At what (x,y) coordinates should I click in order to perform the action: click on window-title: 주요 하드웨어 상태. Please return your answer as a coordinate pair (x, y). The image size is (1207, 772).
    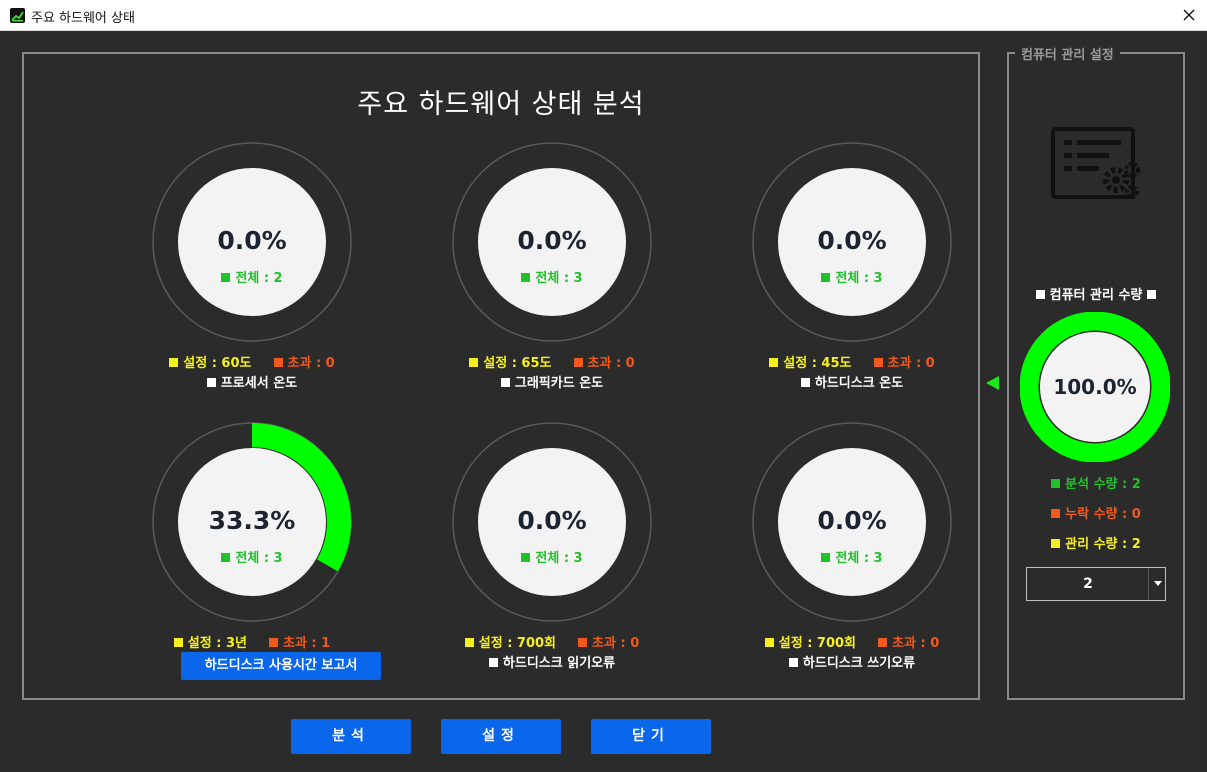
    Looking at the image, I should click on (83, 18).